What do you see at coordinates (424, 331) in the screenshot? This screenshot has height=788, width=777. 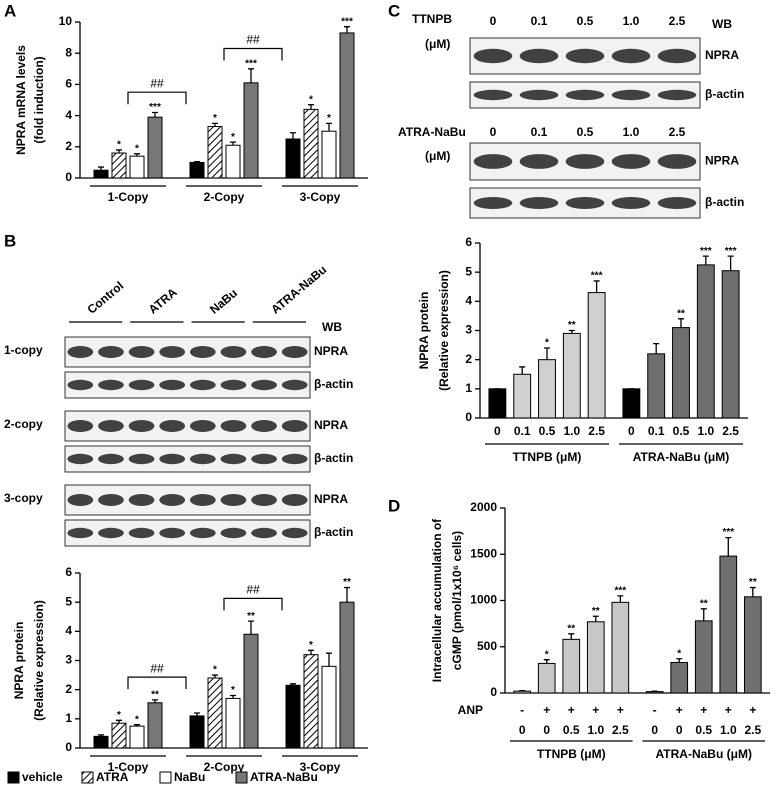 I see `y-axis-label: NPRA protein` at bounding box center [424, 331].